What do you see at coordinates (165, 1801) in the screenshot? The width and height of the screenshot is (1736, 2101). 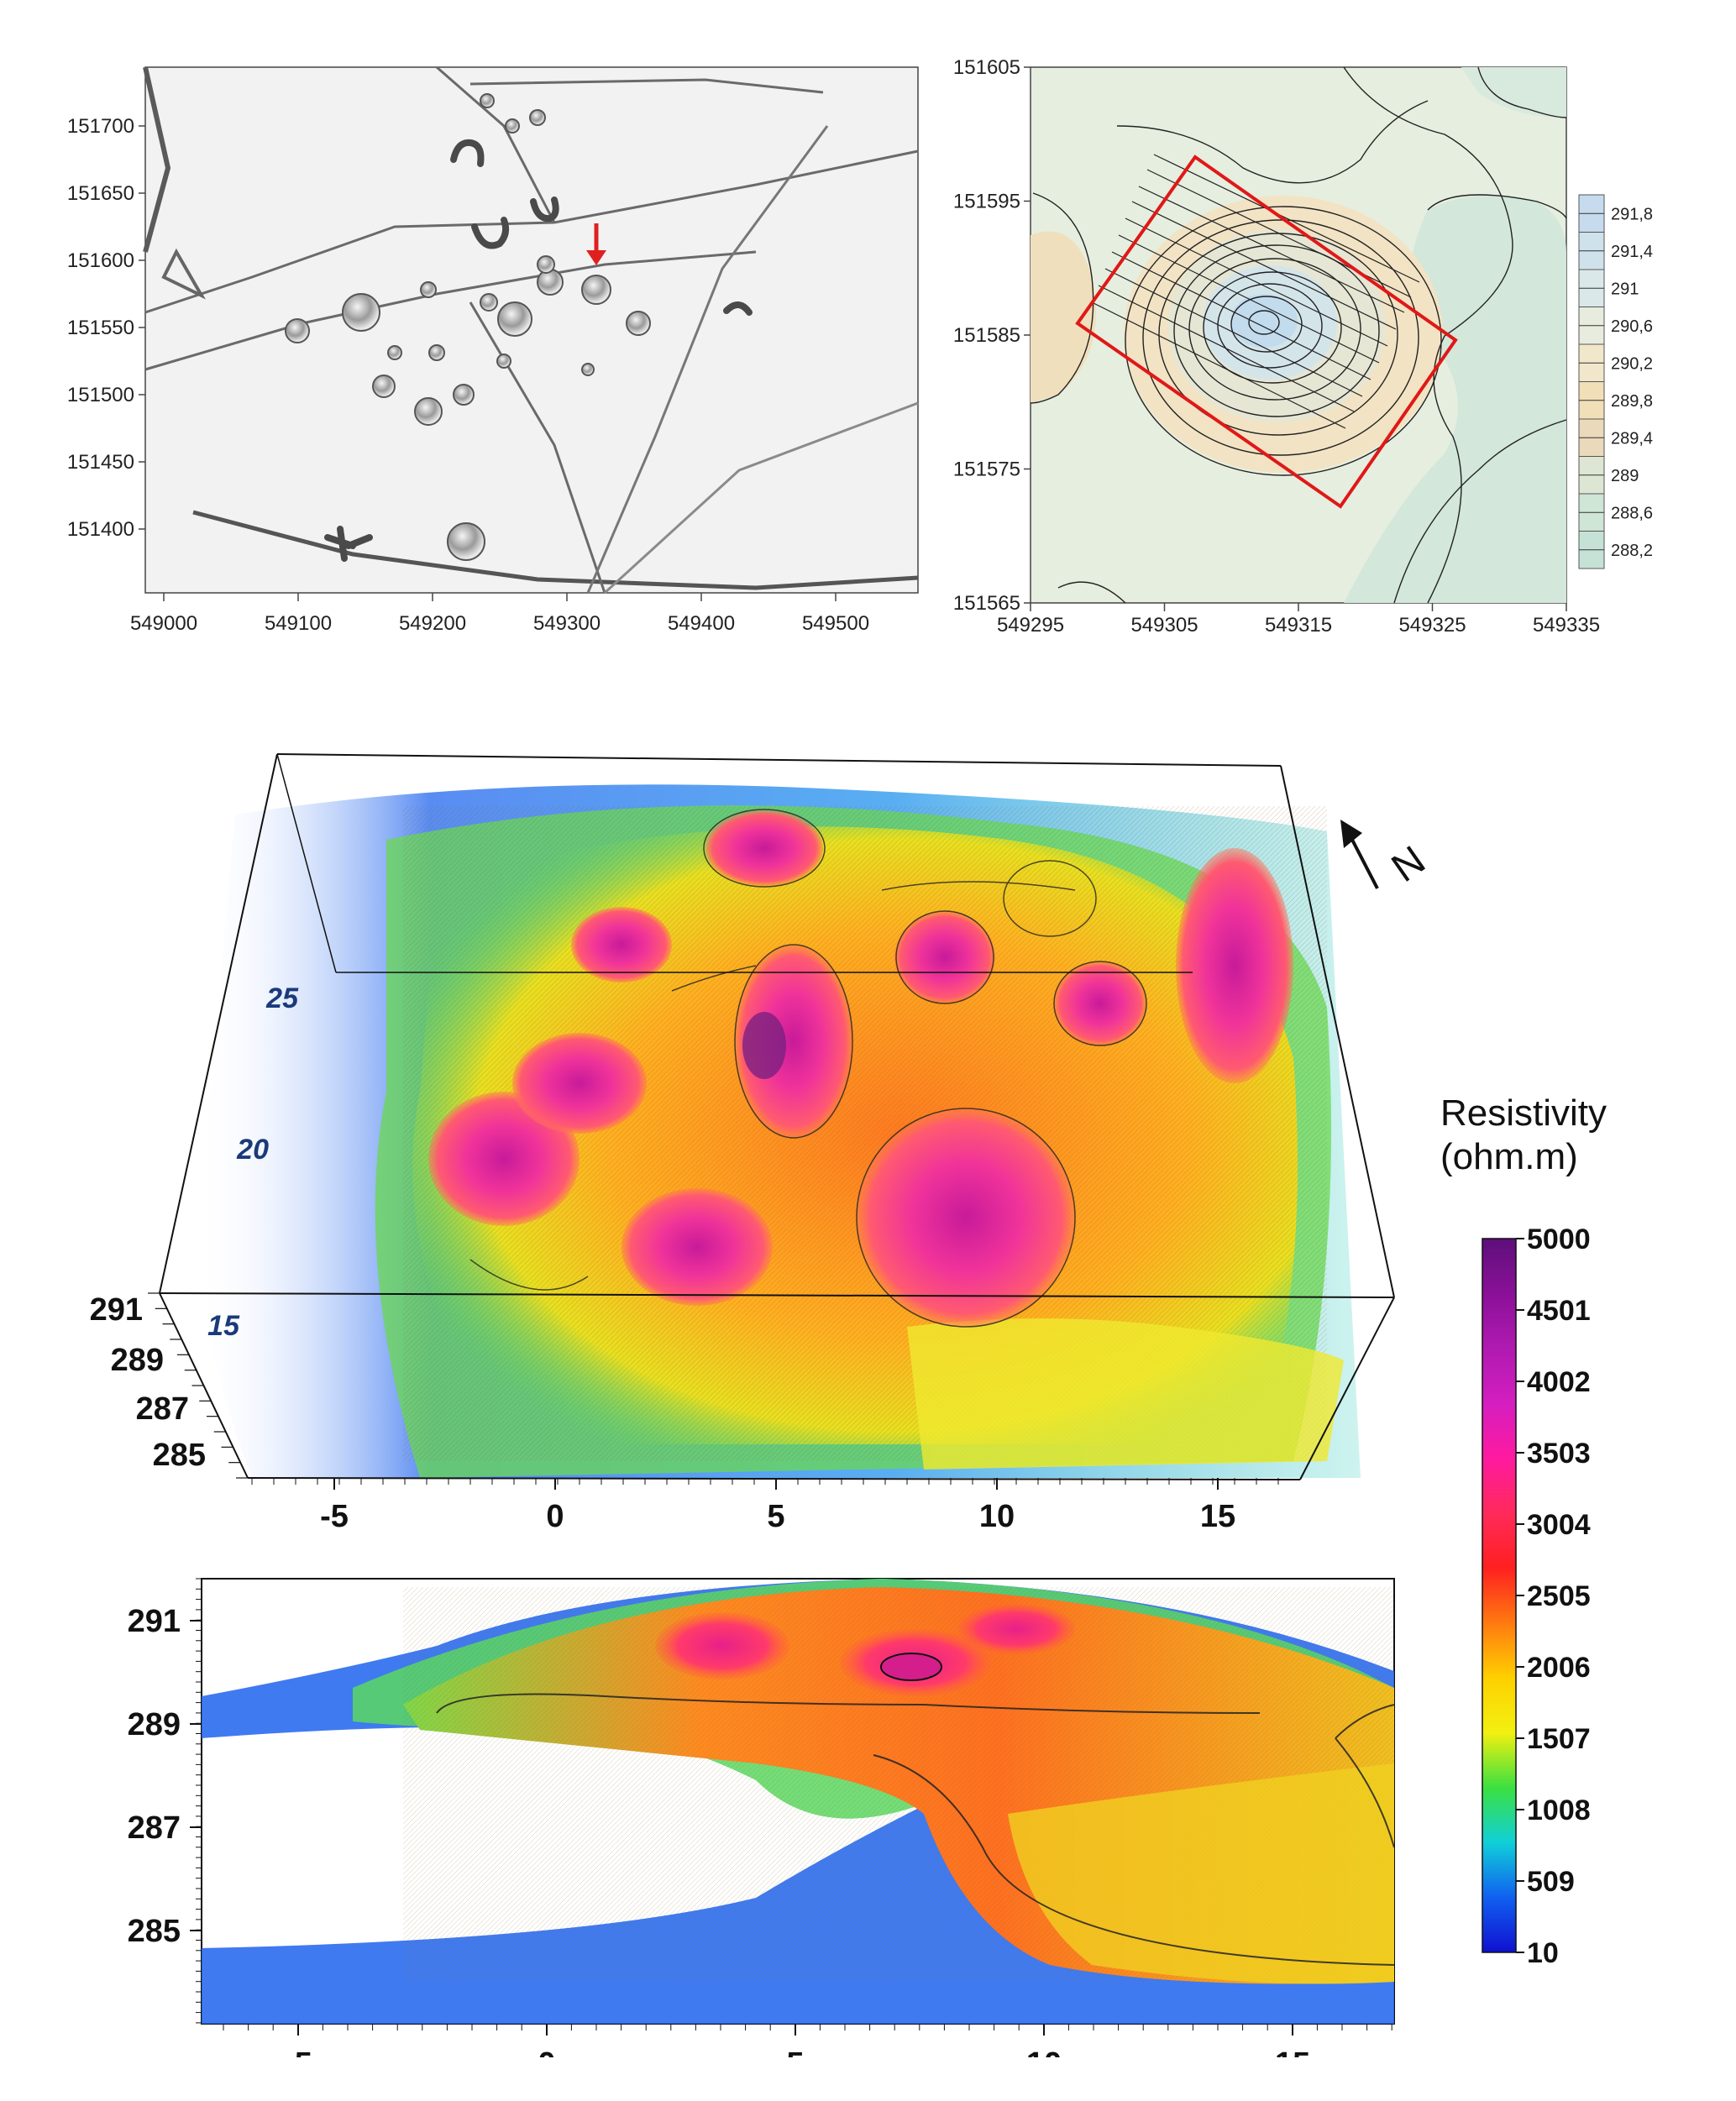 I see `section-y-ticks: 291 289 287 285` at bounding box center [165, 1801].